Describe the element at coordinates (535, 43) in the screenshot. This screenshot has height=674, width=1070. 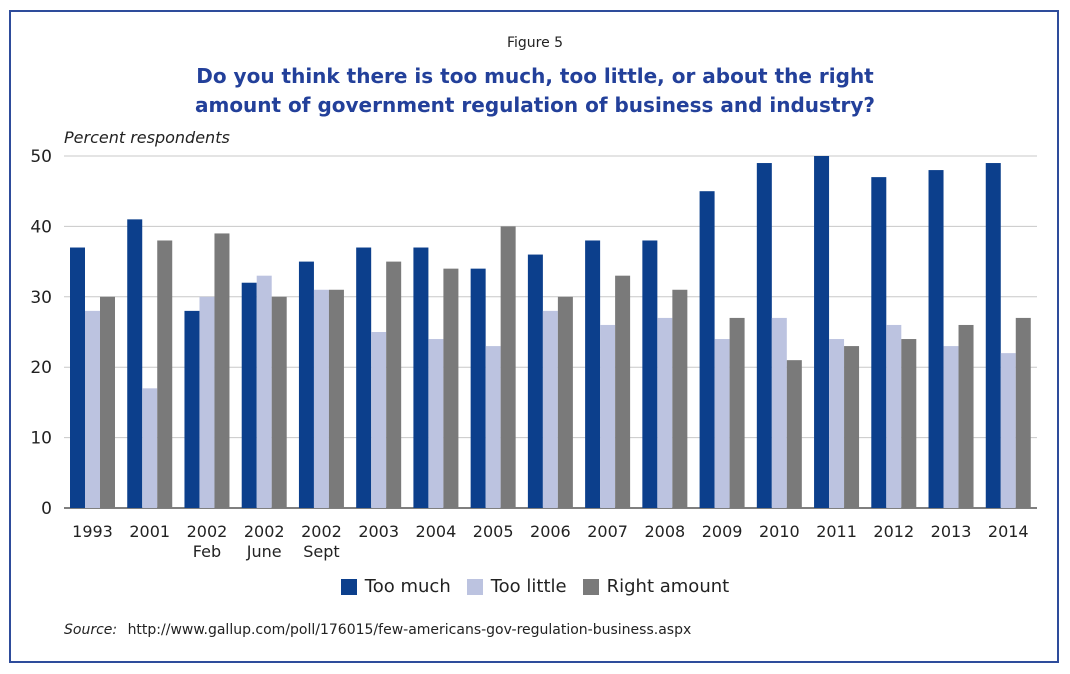
I see `figure-label: Figure 5` at that location.